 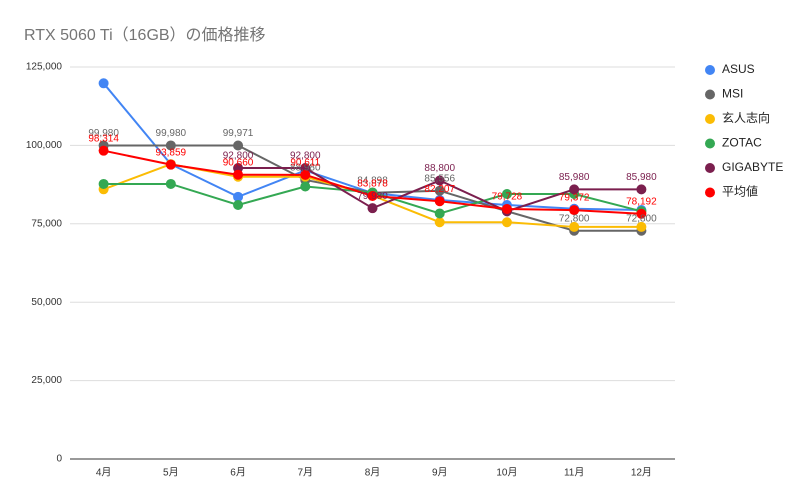 What do you see at coordinates (752, 167) in the screenshot?
I see `legend-label: GIGABYTE` at bounding box center [752, 167].